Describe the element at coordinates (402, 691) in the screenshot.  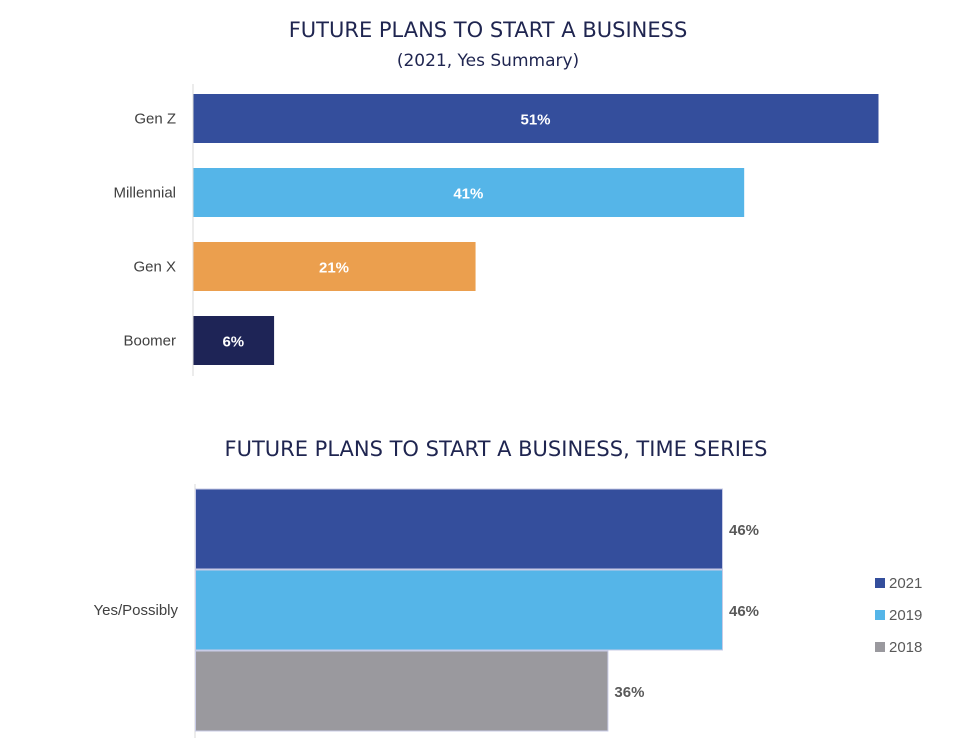
I see `bar-2018` at that location.